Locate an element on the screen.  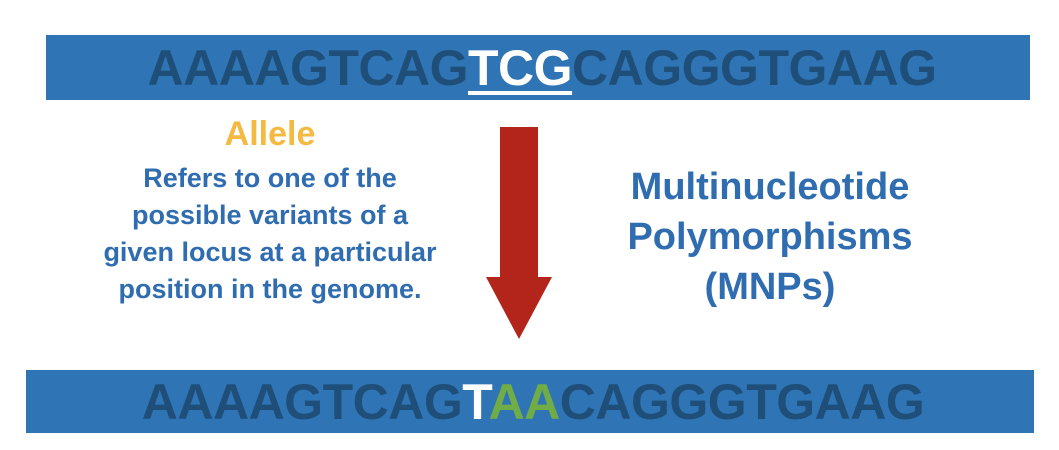
variant-sequence: AAAAGTCAGTAACAGGGTGAAG is located at coordinates (530, 401).